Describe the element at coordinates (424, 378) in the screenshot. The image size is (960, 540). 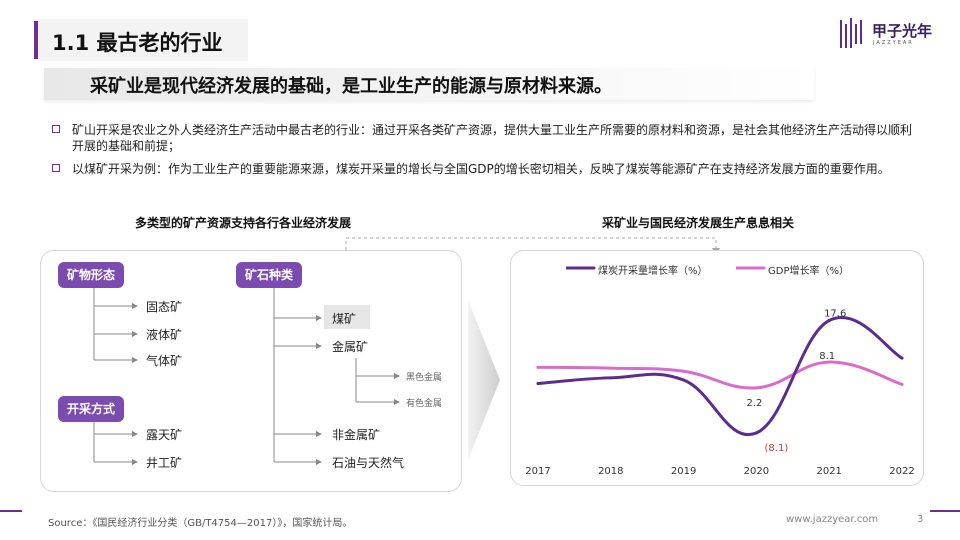
I see `leaf-ferrous: 黑色金属` at that location.